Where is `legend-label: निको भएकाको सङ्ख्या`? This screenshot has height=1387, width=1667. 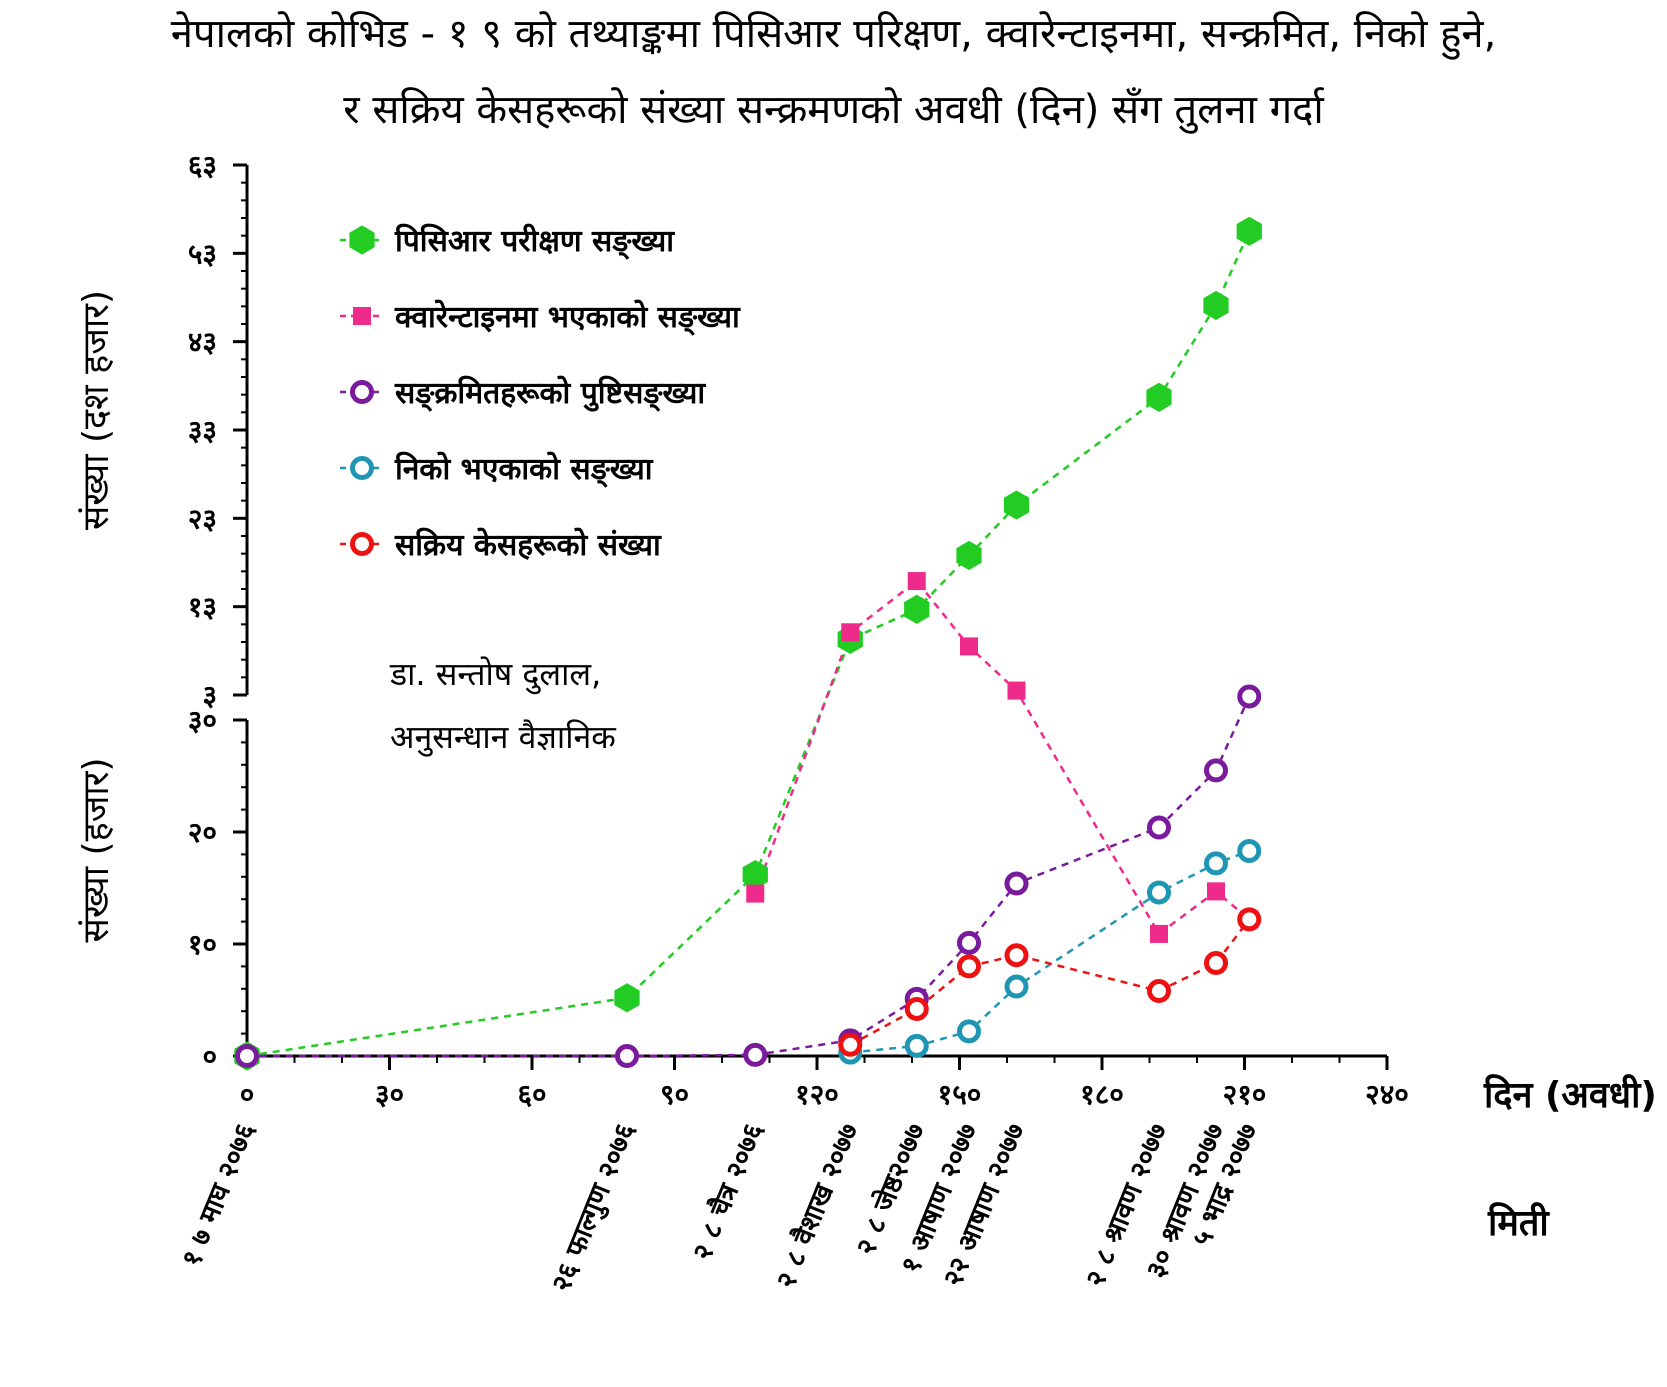
legend-label: निको भएकाको सङ्ख्या is located at coordinates (524, 469).